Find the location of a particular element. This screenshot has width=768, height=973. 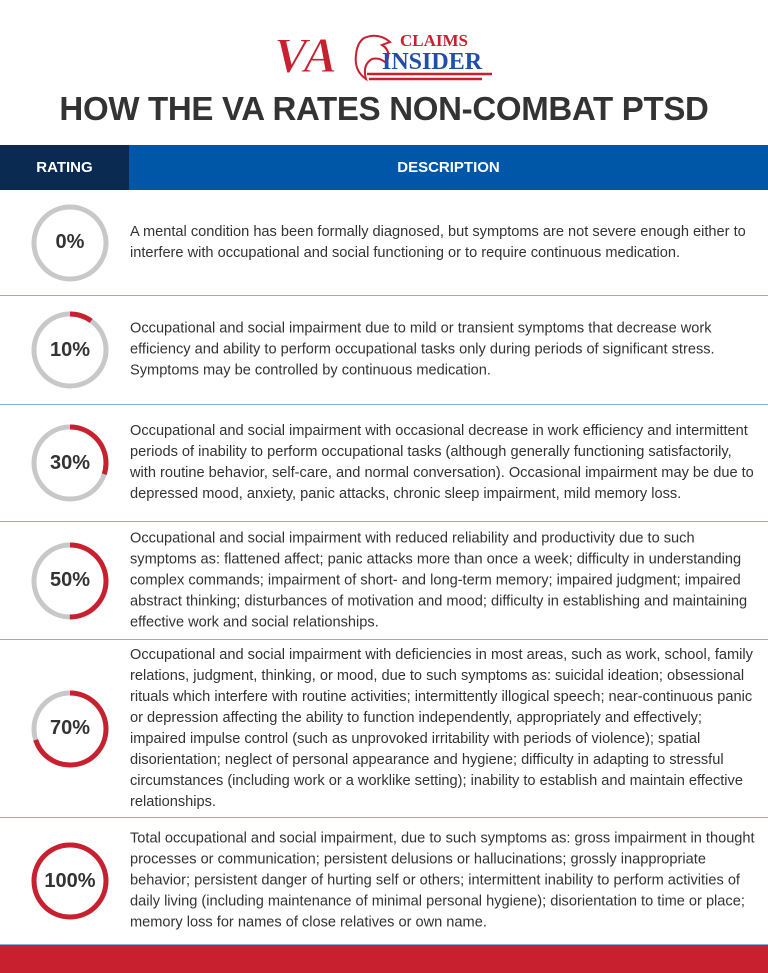

rating-ring: 0% is located at coordinates (70, 243).